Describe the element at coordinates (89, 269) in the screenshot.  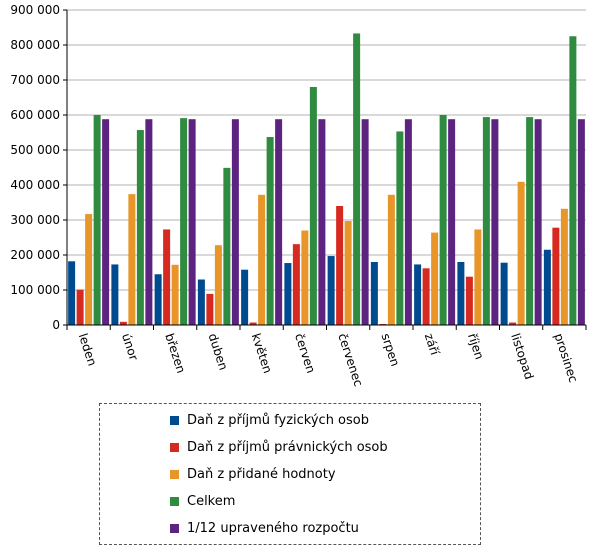
I see `bar-3-leden` at that location.